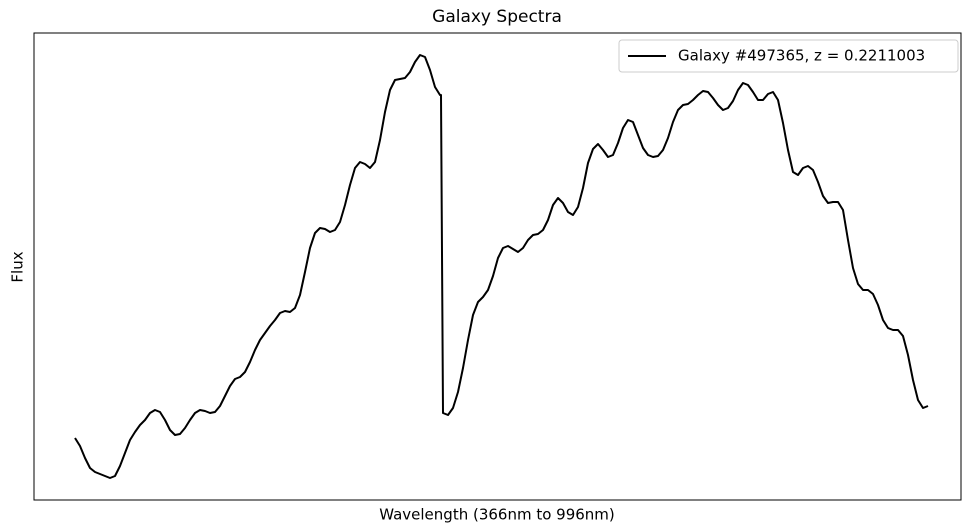  I want to click on x-axis-label: Wavelength (366nm to 996nm), so click(497, 515).